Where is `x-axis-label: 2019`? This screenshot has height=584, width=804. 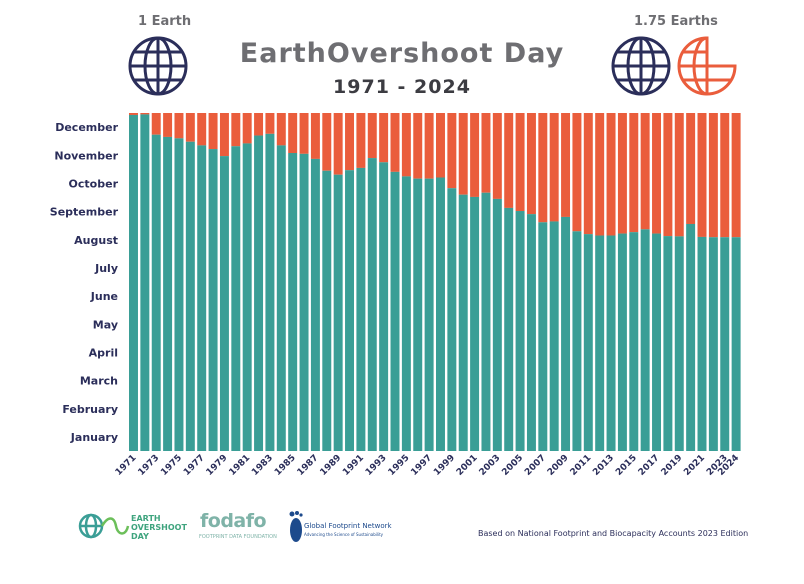 x-axis-label: 2019 is located at coordinates (672, 465).